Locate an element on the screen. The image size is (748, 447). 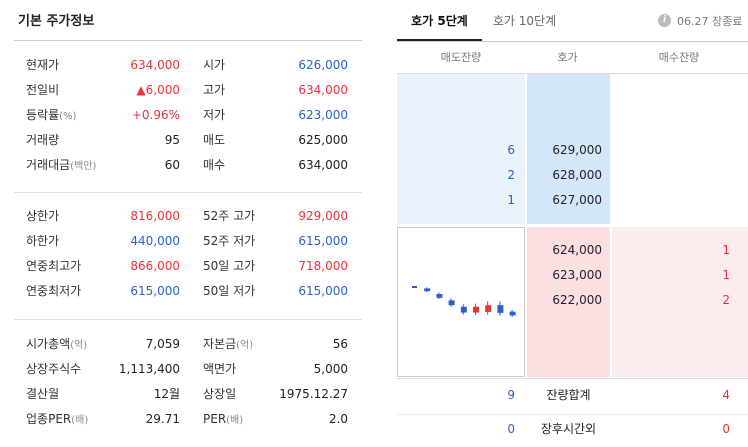
info-label-text: 거래량 is located at coordinates (43, 140).